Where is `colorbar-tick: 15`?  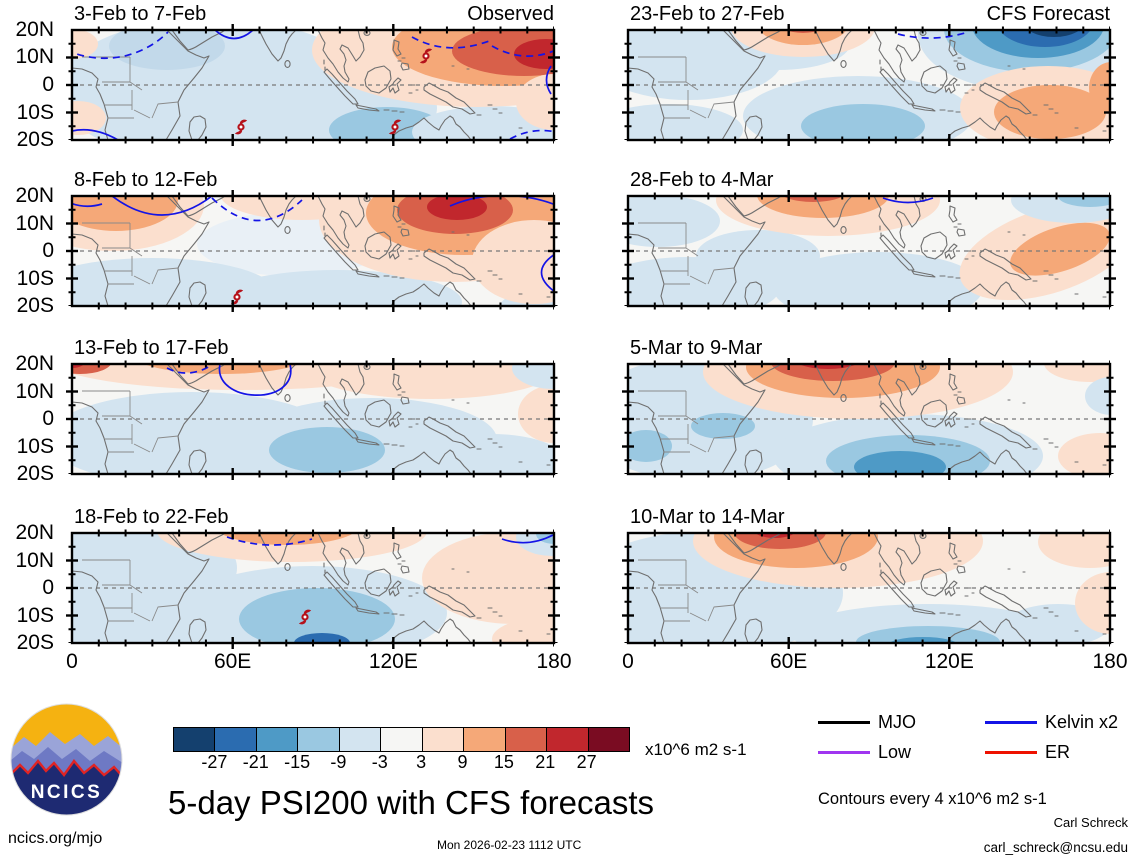 colorbar-tick: 15 is located at coordinates (503, 762).